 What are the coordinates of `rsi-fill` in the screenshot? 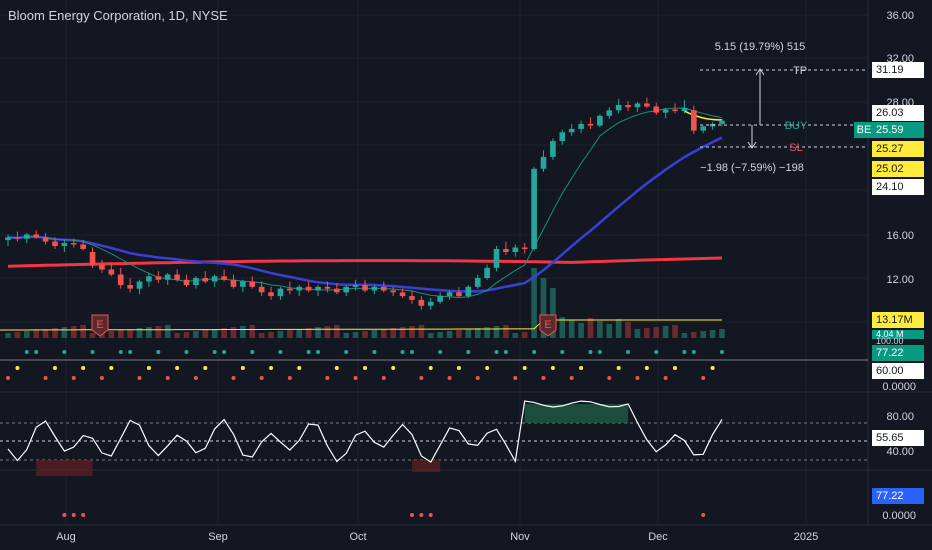 It's located at (332, 440).